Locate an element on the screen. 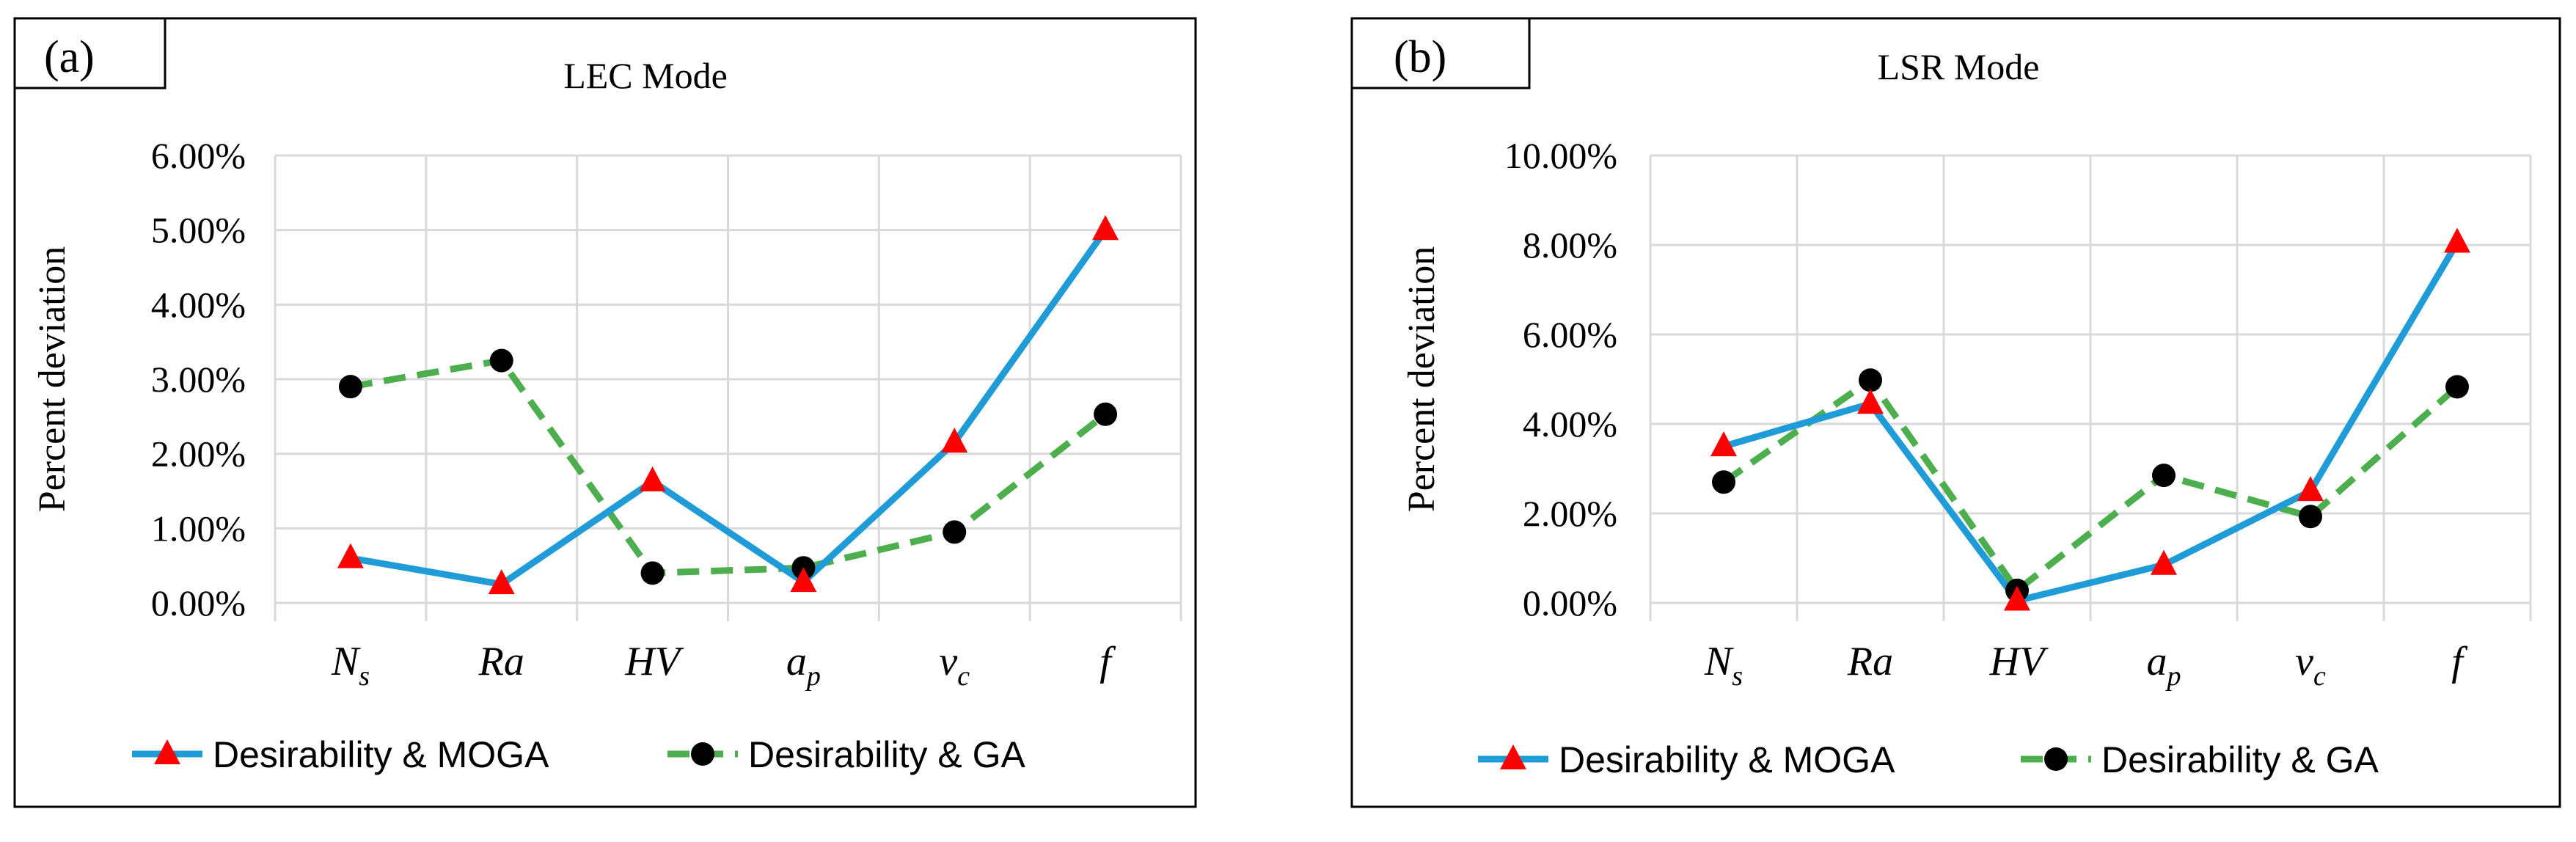 The width and height of the screenshot is (2576, 842). panel-label: (b) is located at coordinates (1420, 57).